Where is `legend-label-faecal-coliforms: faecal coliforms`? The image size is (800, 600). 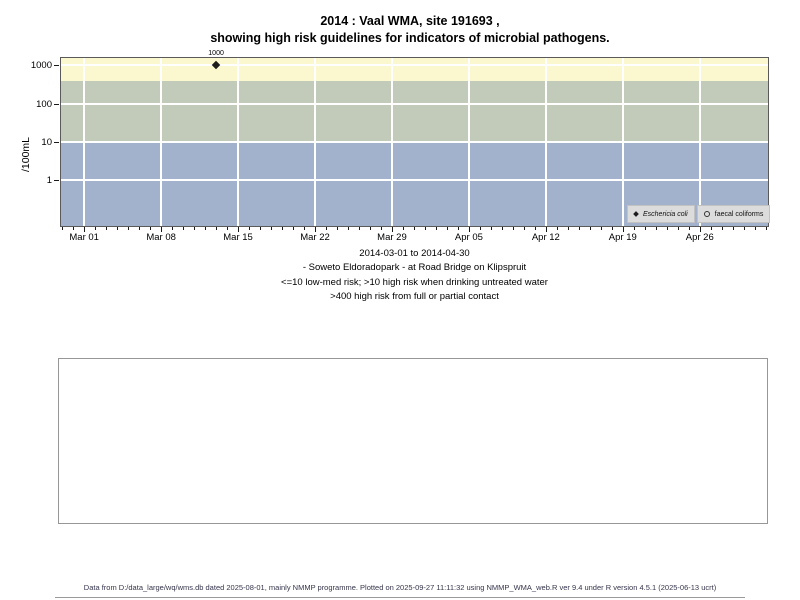 legend-label-faecal-coliforms: faecal coliforms is located at coordinates (739, 214).